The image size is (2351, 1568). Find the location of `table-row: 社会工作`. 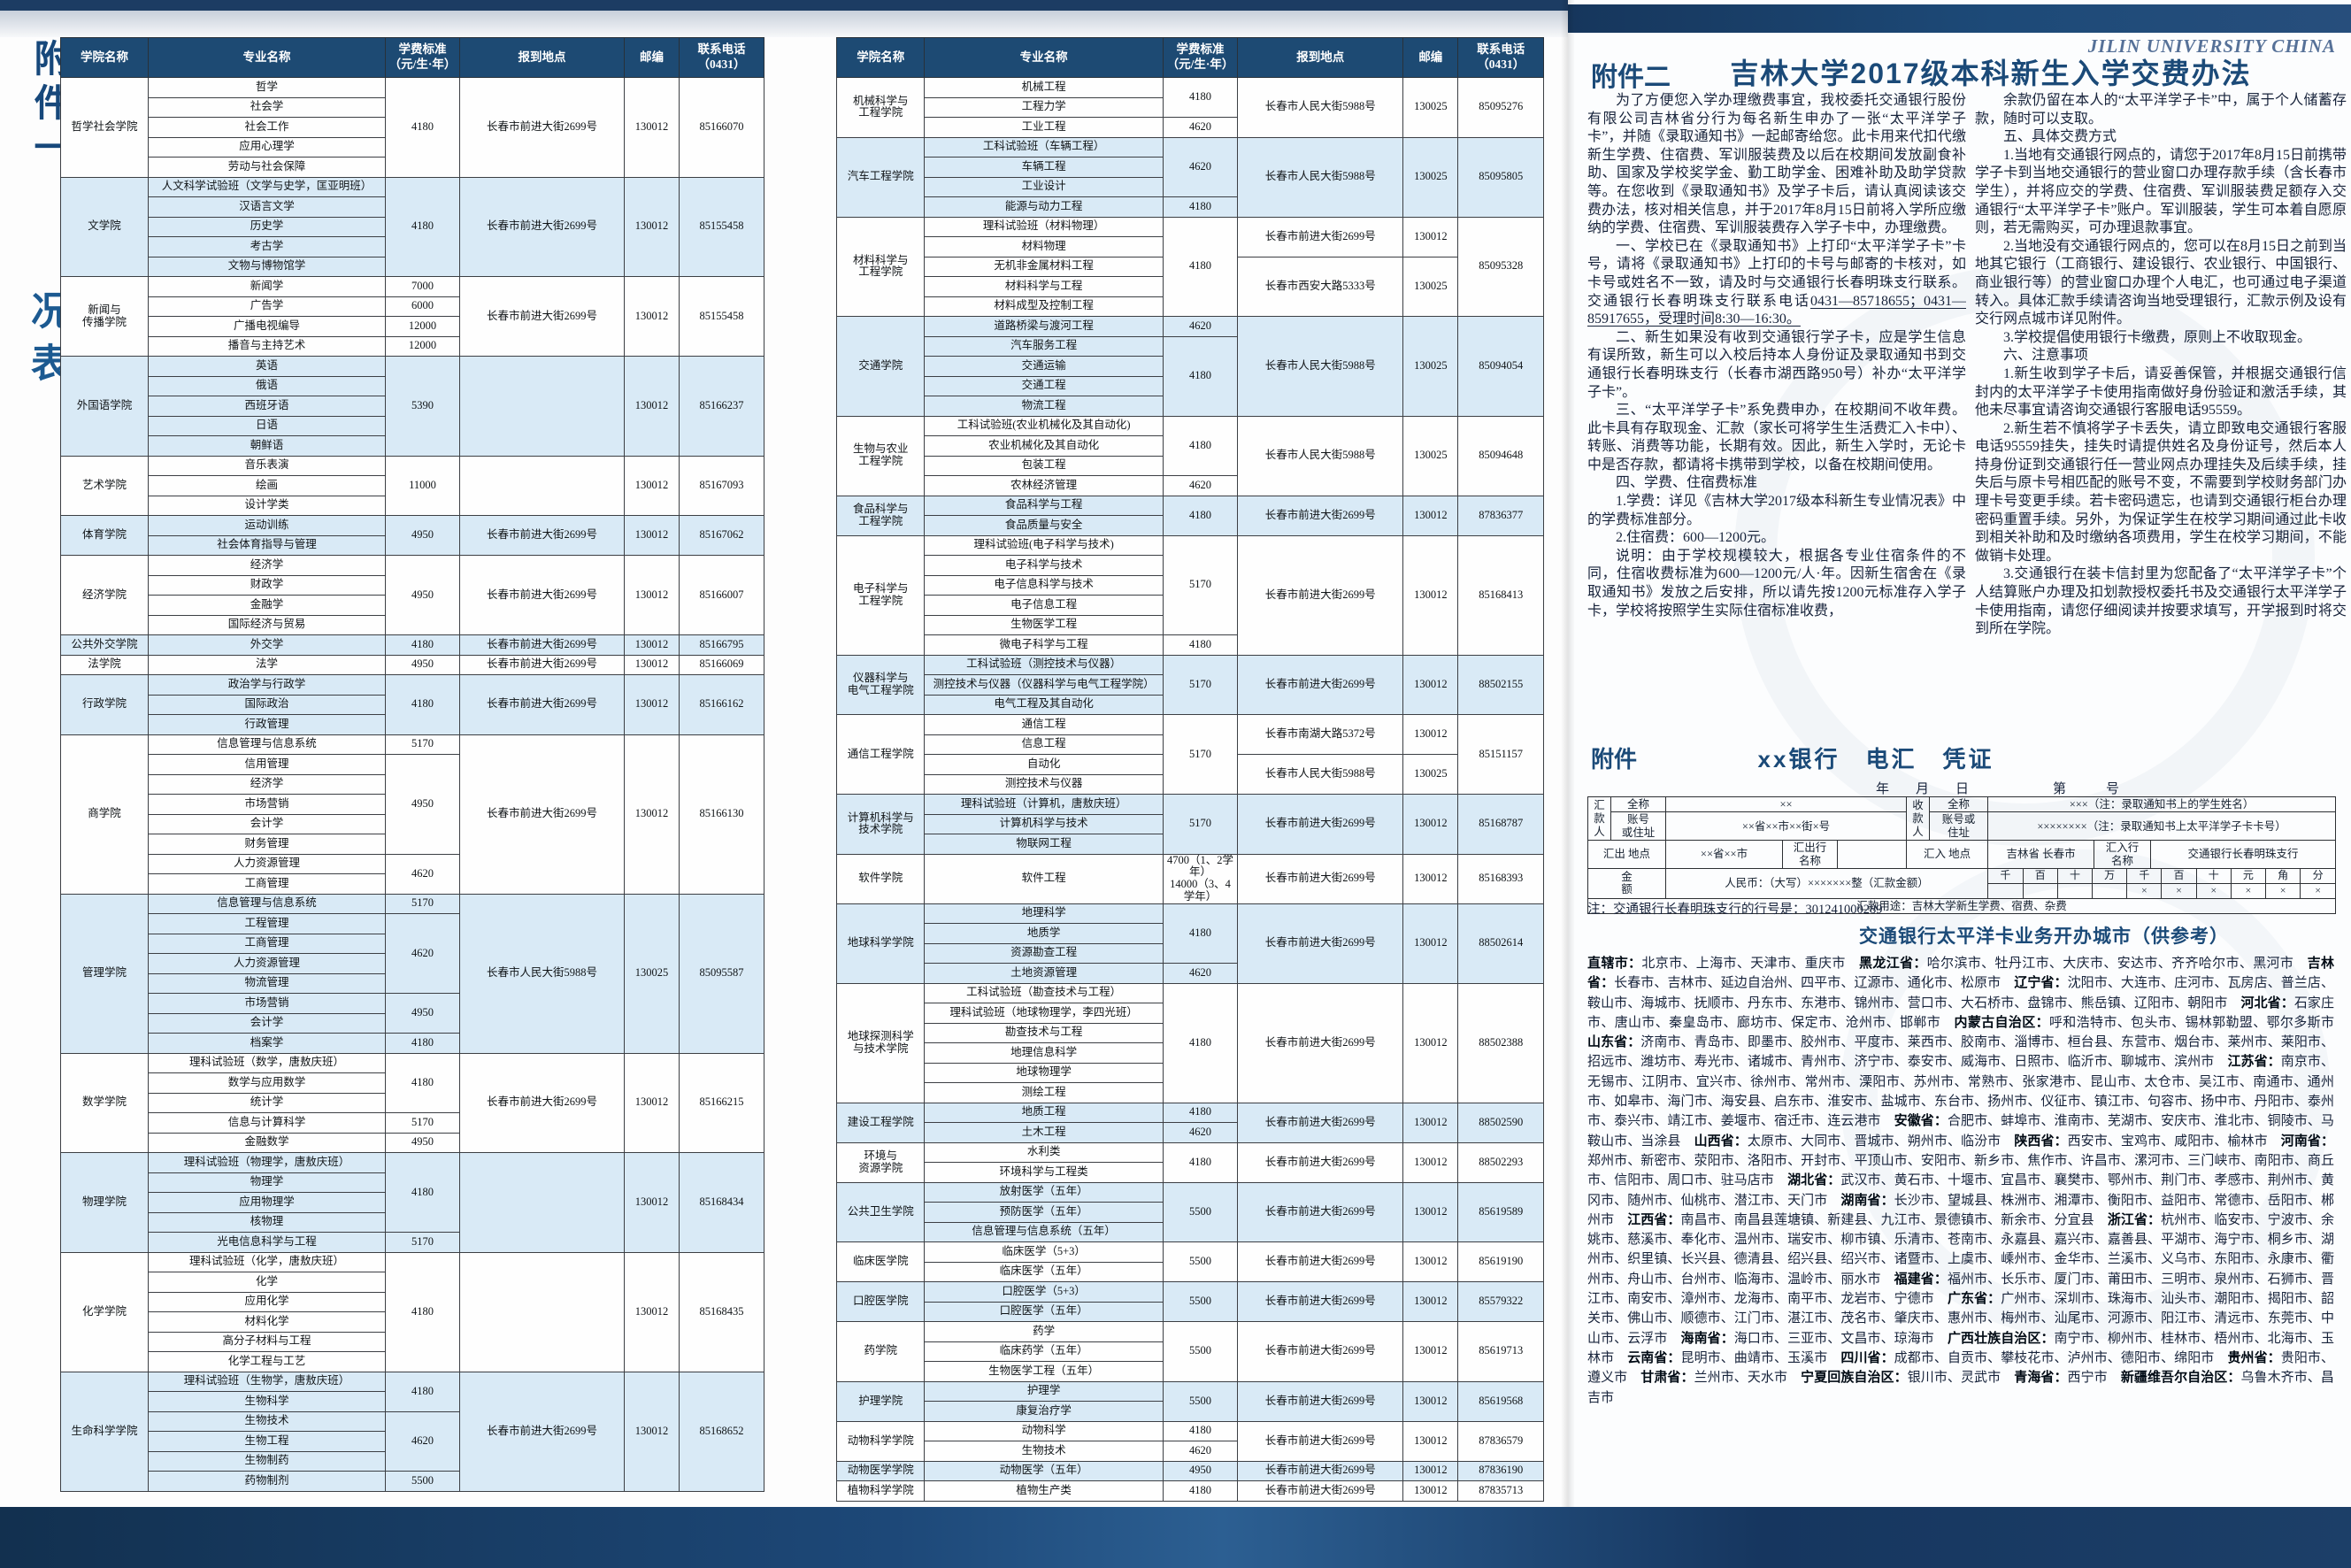

table-row: 社会工作 is located at coordinates (412, 127).